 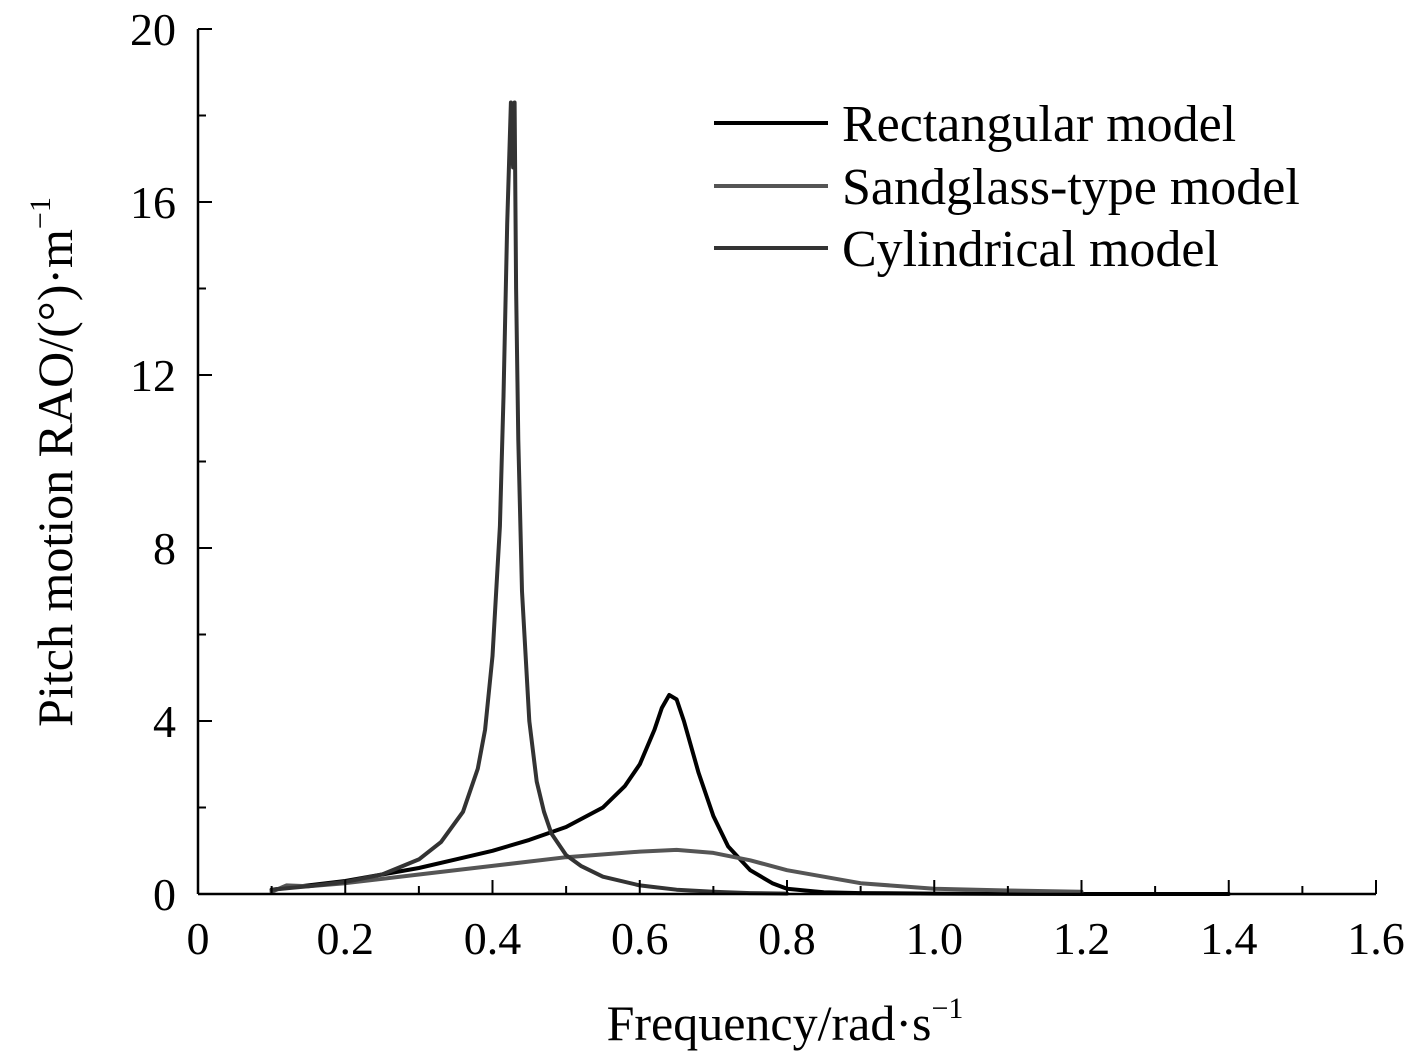 What do you see at coordinates (493, 938) in the screenshot?
I see `x-tick-label: 0.4` at bounding box center [493, 938].